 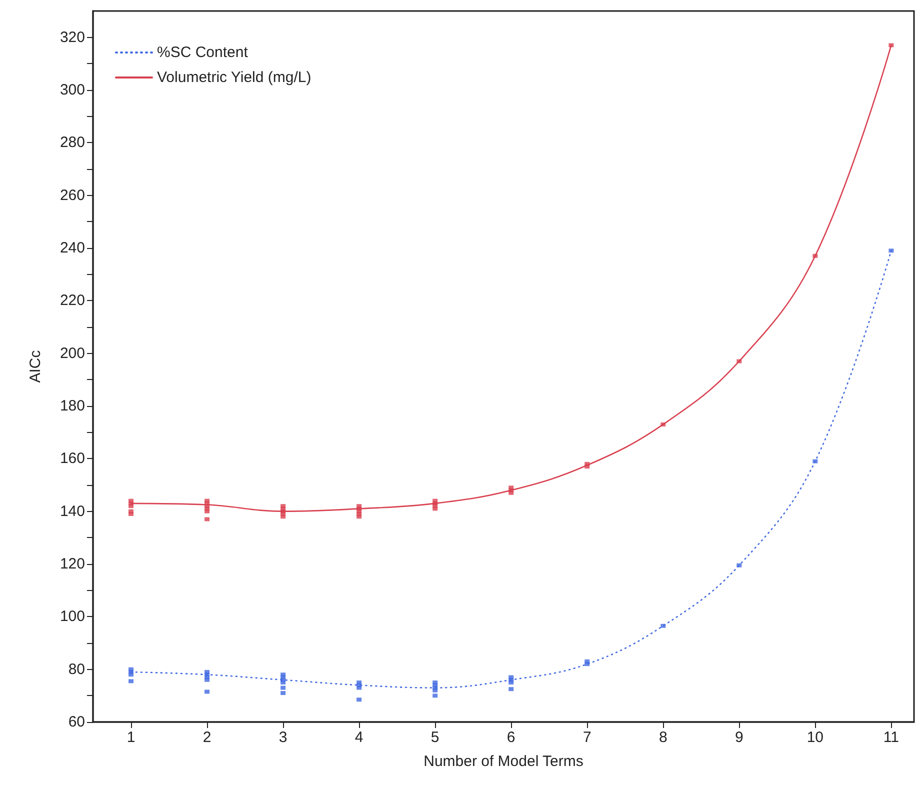 I want to click on x-tick-label: 5, so click(x=435, y=737).